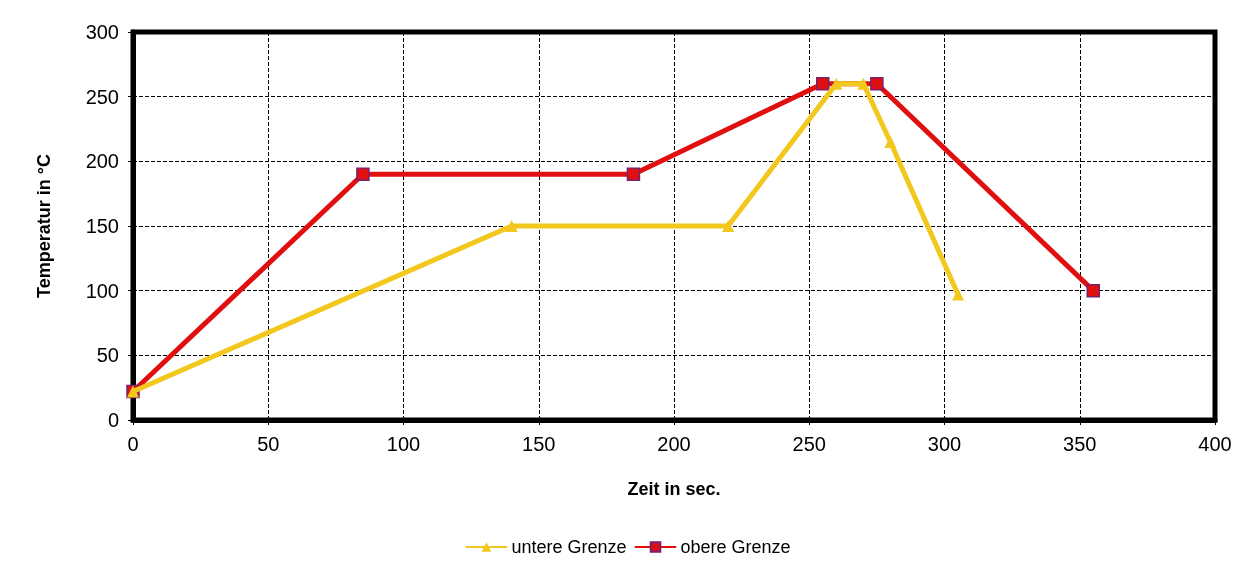 This screenshot has height=569, width=1256. Describe the element at coordinates (102, 96) in the screenshot. I see `y-tick-label: 250` at that location.